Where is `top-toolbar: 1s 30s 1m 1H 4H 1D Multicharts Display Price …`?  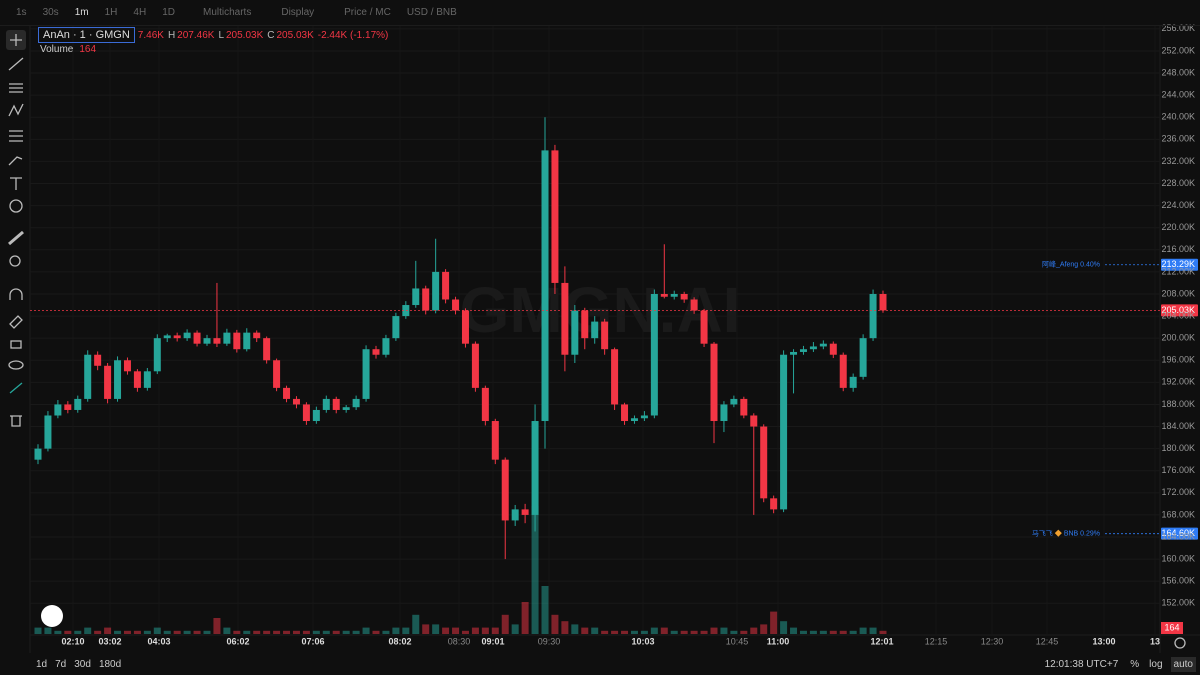 top-toolbar: 1s 30s 1m 1H 4H 1D Multicharts Display Price … is located at coordinates (600, 13).